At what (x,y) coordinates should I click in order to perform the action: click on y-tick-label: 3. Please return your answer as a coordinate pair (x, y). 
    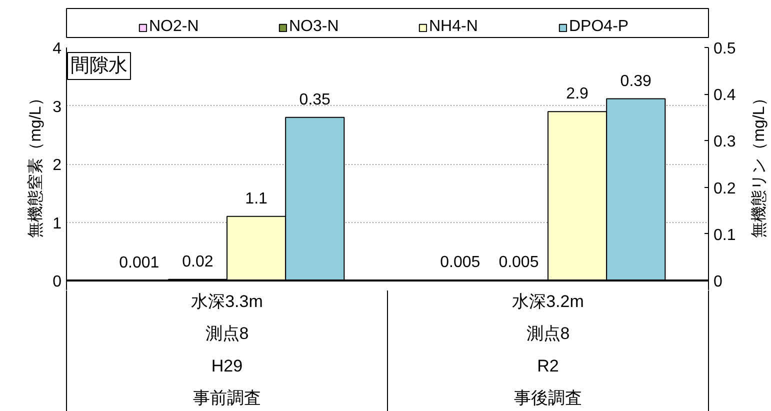
    Looking at the image, I should click on (57, 107).